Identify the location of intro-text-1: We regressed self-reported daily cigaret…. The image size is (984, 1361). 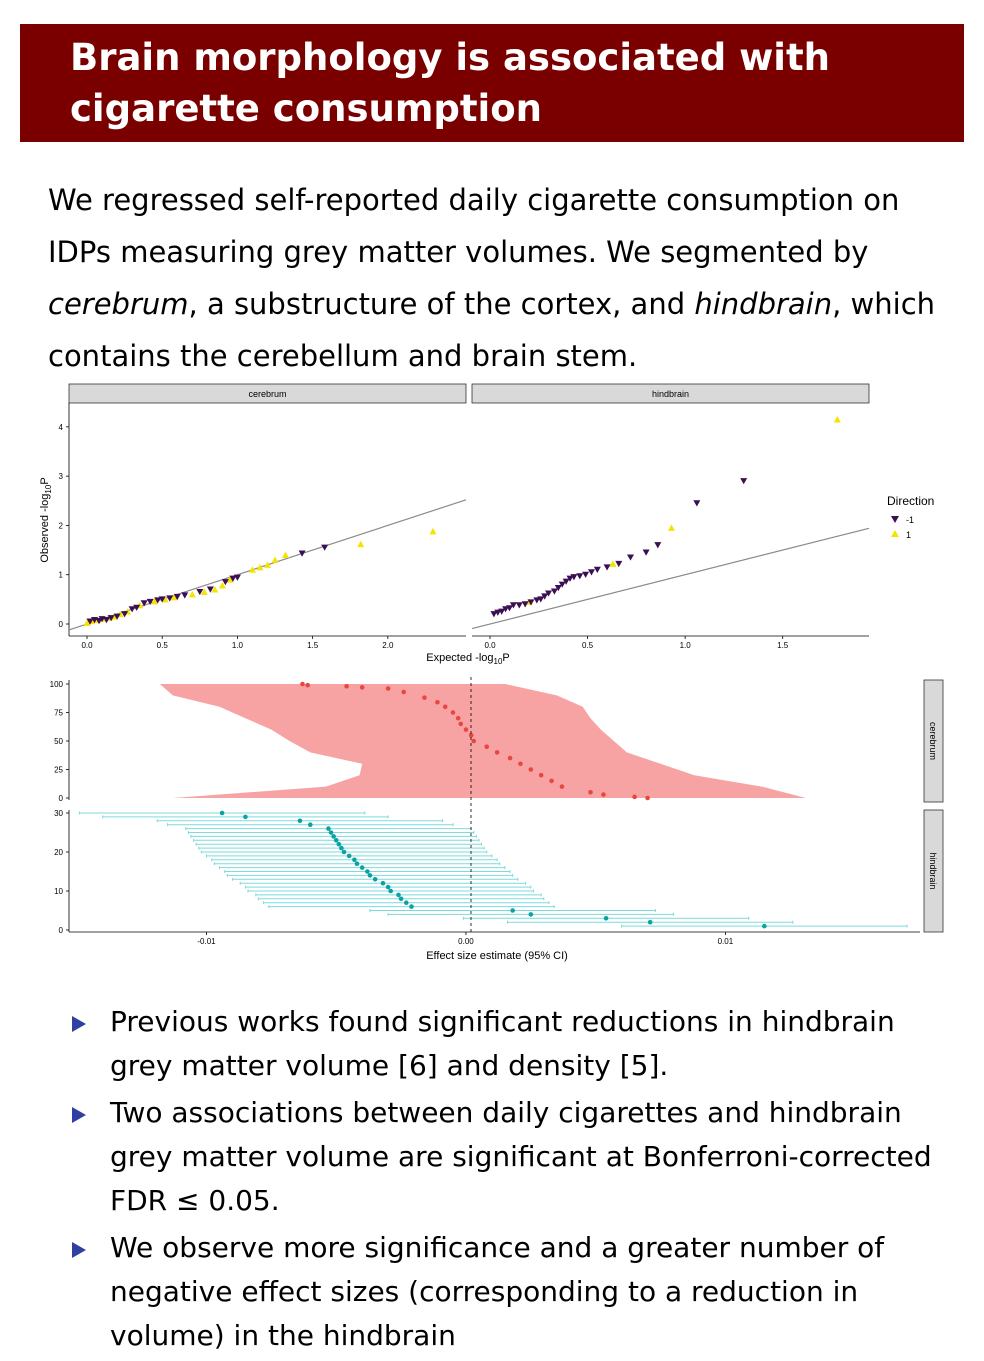
(474, 226).